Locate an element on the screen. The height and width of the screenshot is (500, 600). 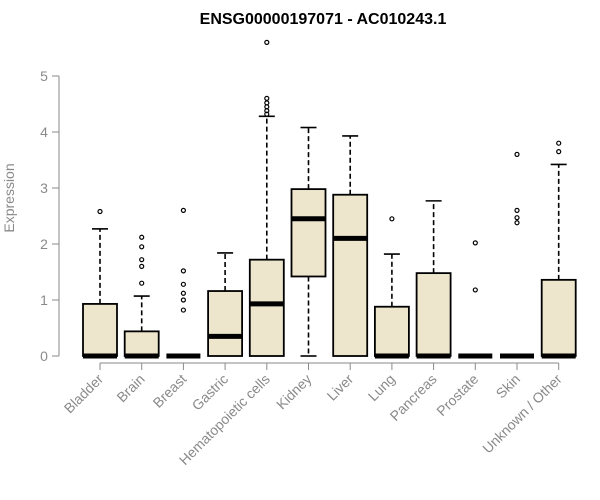
box-gastric is located at coordinates (225, 304).